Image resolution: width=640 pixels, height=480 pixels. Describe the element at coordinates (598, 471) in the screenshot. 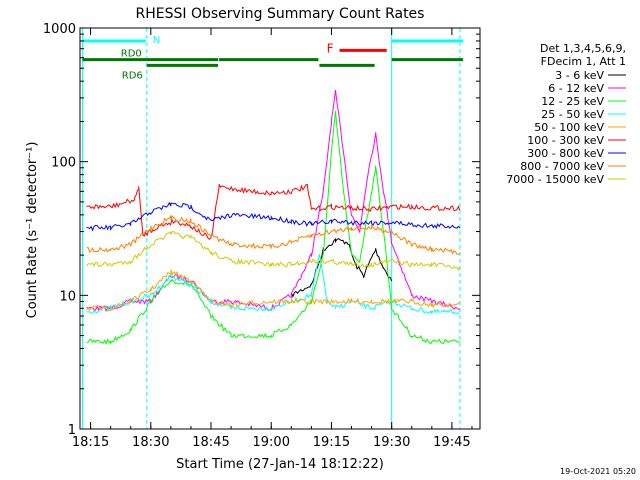

I see `footer-timestamp: 19-Oct-2021 05:20` at that location.